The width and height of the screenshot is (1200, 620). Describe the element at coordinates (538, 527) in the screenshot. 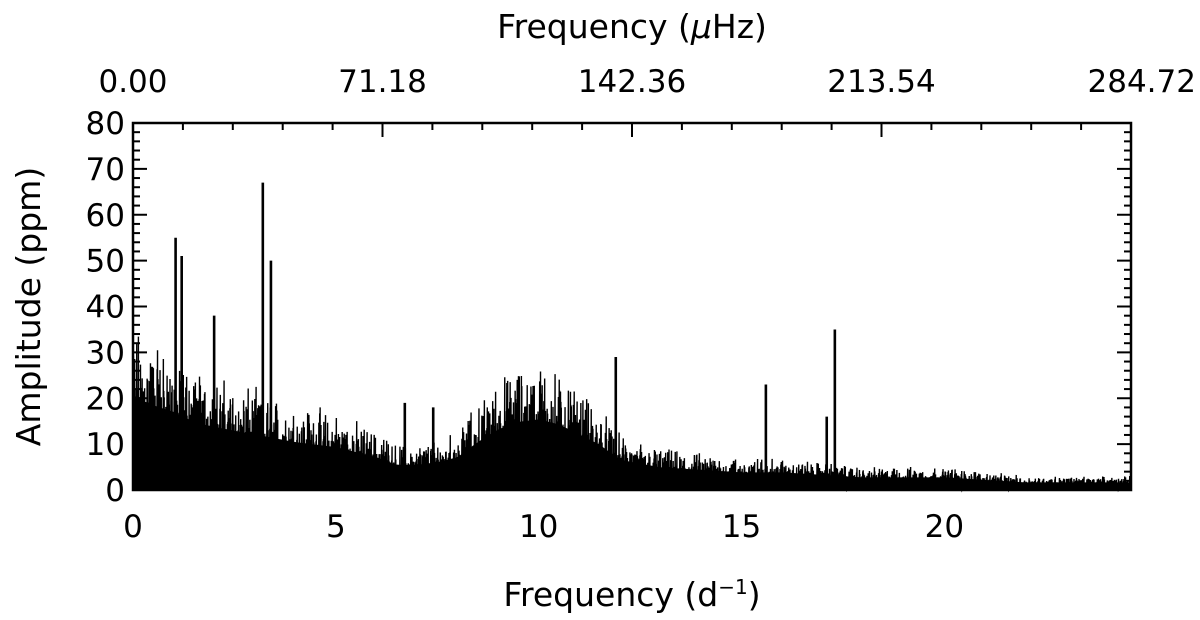

I see `x-tick-label: 10` at that location.